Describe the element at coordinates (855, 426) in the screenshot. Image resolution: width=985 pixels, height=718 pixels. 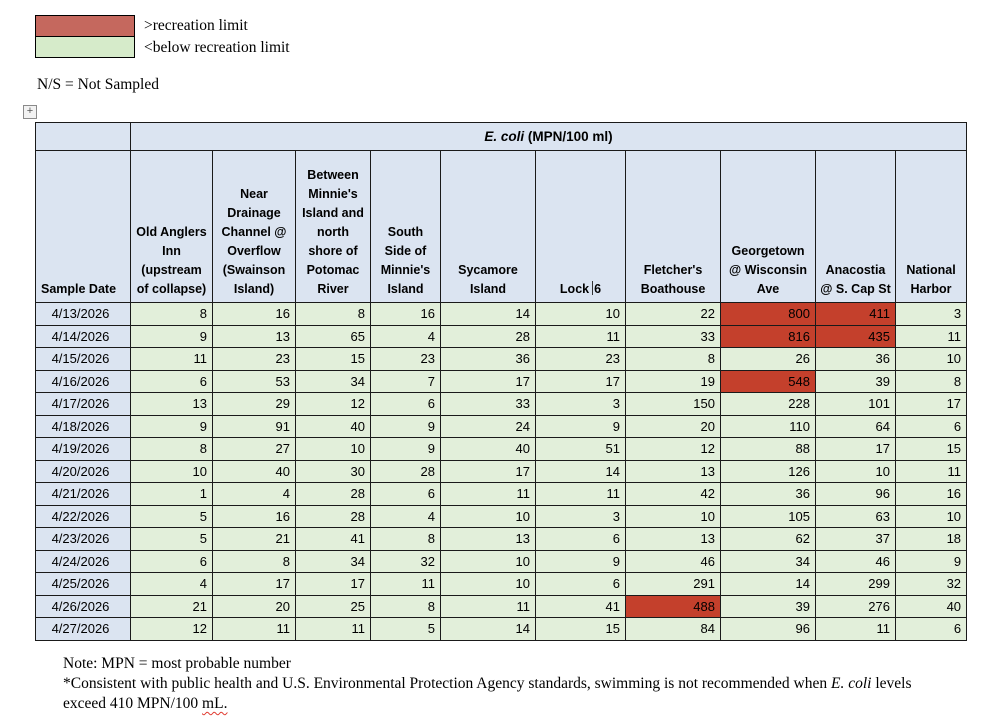
I see `value-cell: 64` at that location.